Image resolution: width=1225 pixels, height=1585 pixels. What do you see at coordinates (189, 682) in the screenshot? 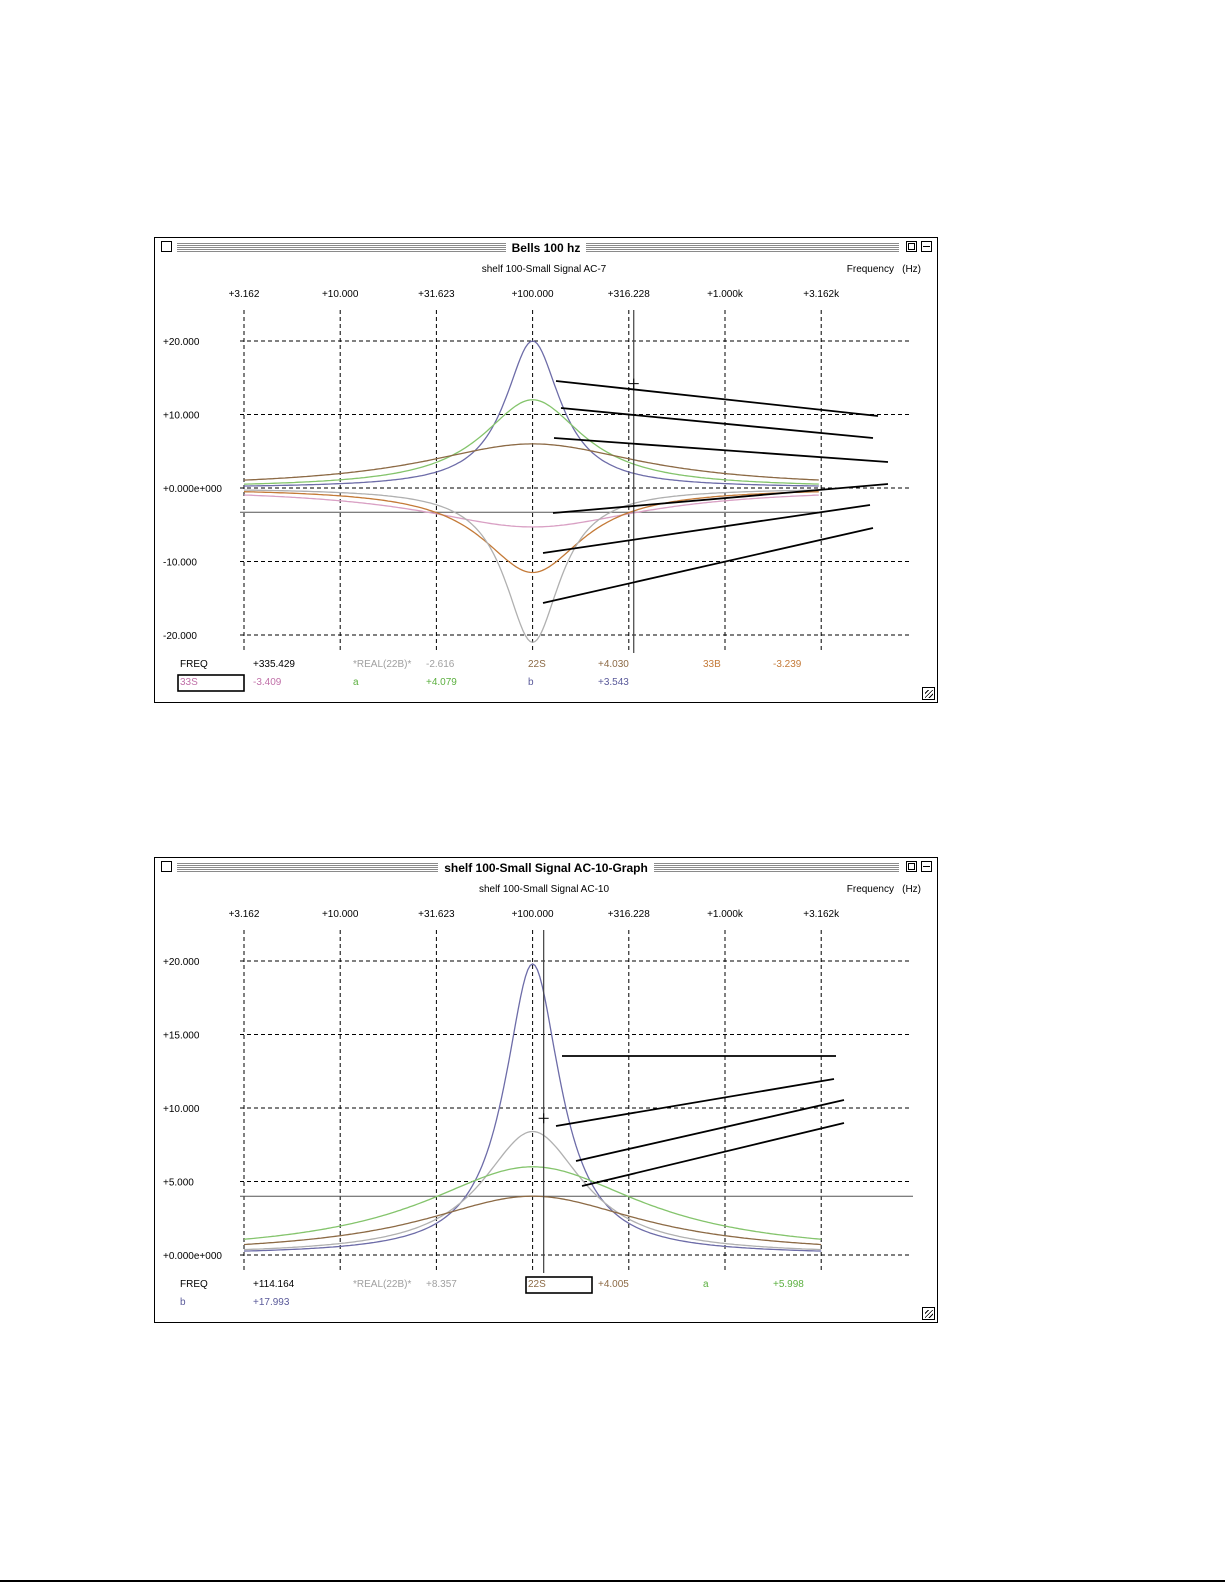
I see `readout-label: 33S` at bounding box center [189, 682].